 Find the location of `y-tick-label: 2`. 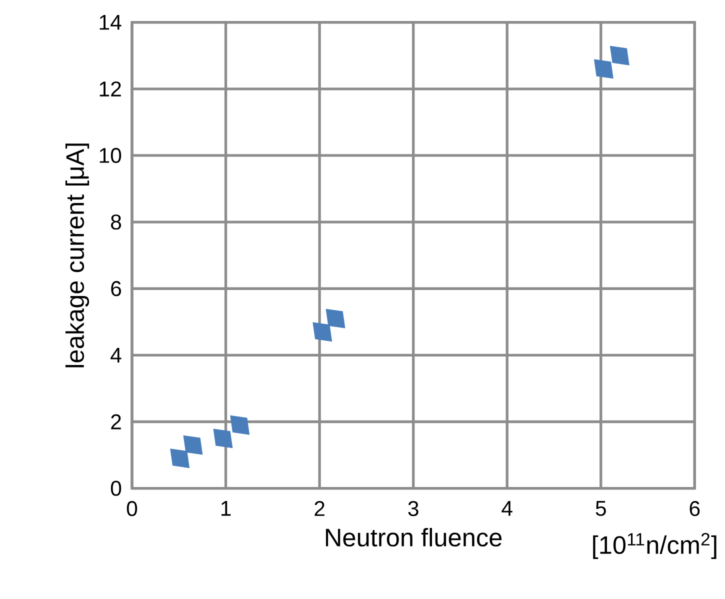

y-tick-label: 2 is located at coordinates (116, 422).